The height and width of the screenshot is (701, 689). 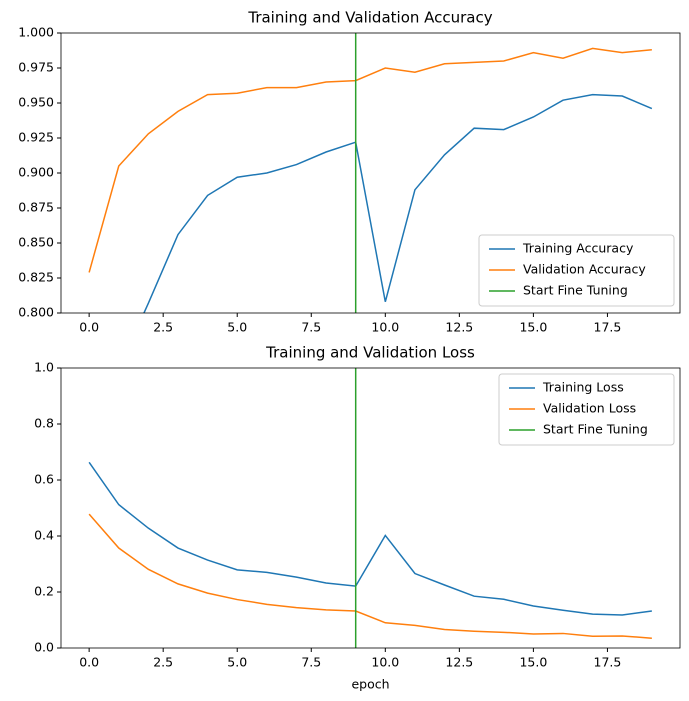 What do you see at coordinates (36, 242) in the screenshot?
I see `y-tick-label: 0.850` at bounding box center [36, 242].